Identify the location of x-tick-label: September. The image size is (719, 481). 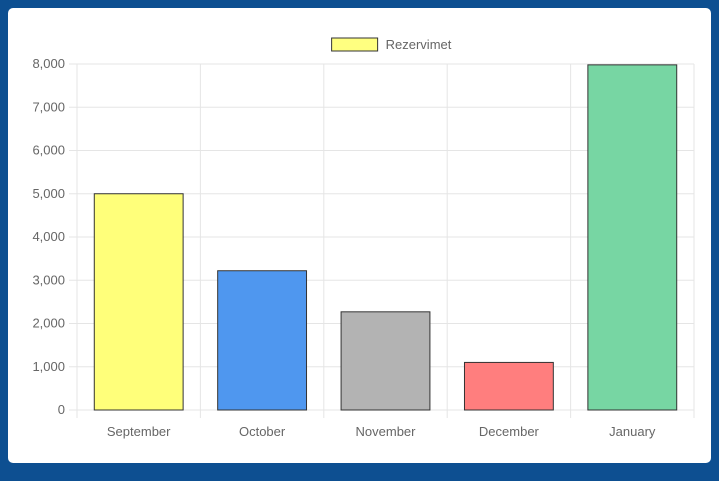
(139, 431).